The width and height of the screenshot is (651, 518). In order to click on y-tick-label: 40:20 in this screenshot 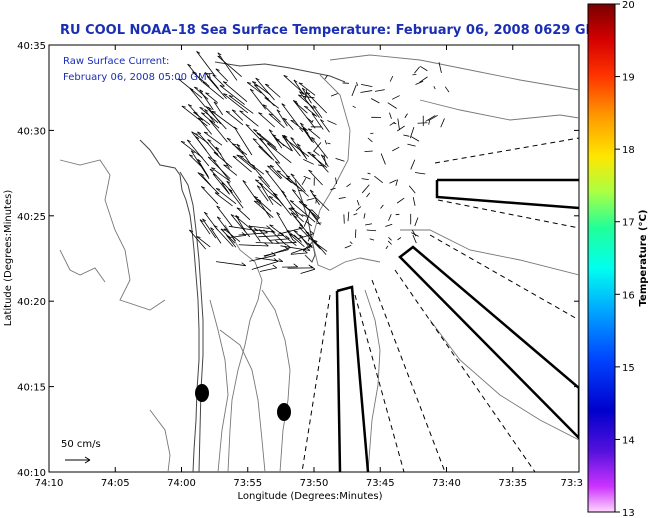, I will do `click(31, 302)`.